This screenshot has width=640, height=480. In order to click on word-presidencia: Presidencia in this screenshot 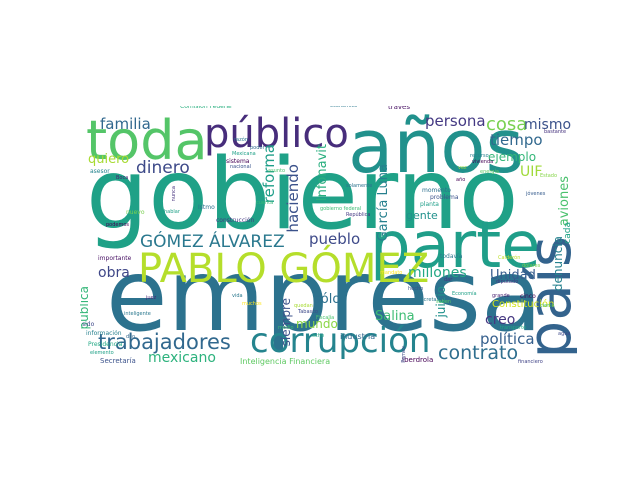, I will do `click(105, 344)`.